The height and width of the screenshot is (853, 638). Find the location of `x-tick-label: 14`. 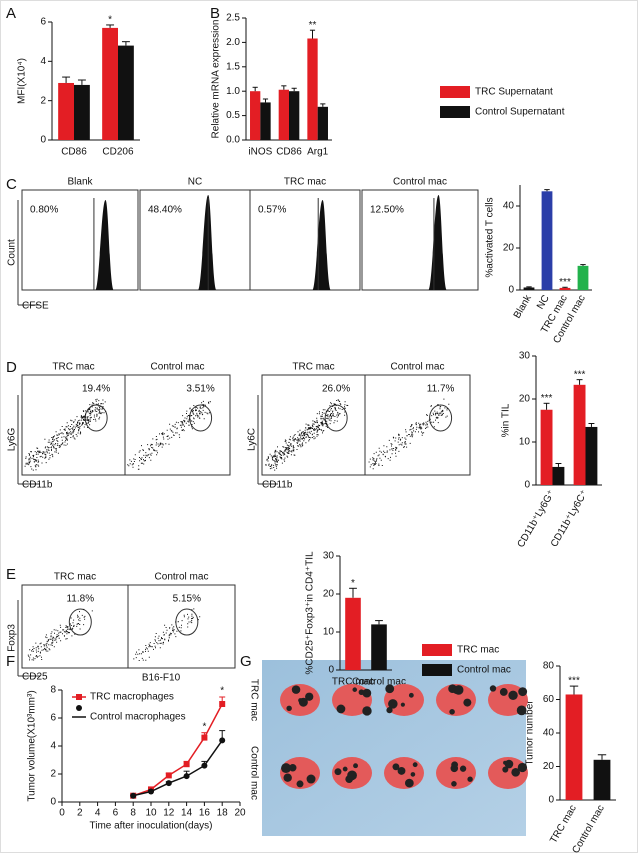

x-tick-label: 14 is located at coordinates (187, 813).